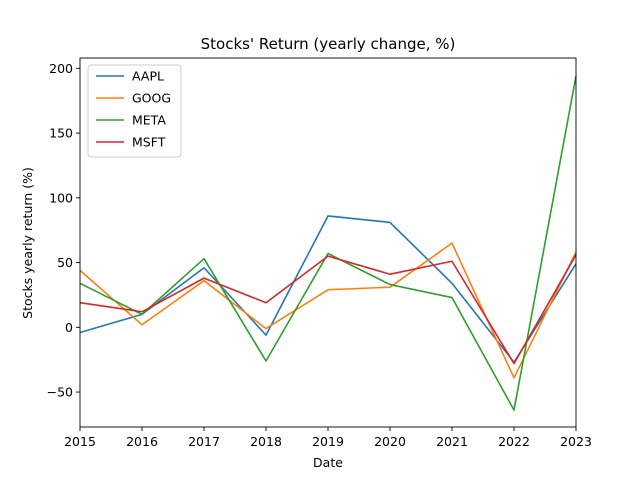 This screenshot has width=640, height=480. What do you see at coordinates (390, 441) in the screenshot?
I see `x-tick-label: 2020` at bounding box center [390, 441].